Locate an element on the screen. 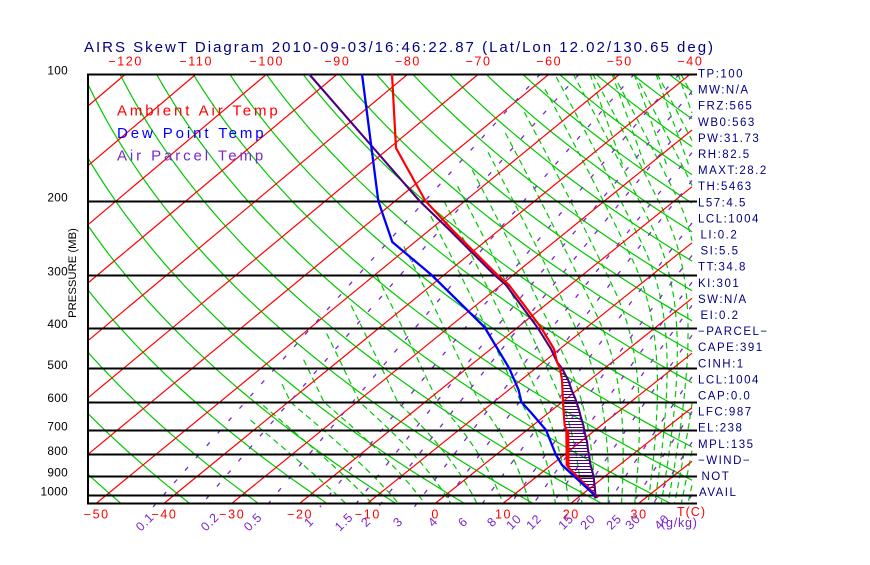 This screenshot has height=565, width=870. svg-text: 200 is located at coordinates (57, 197).